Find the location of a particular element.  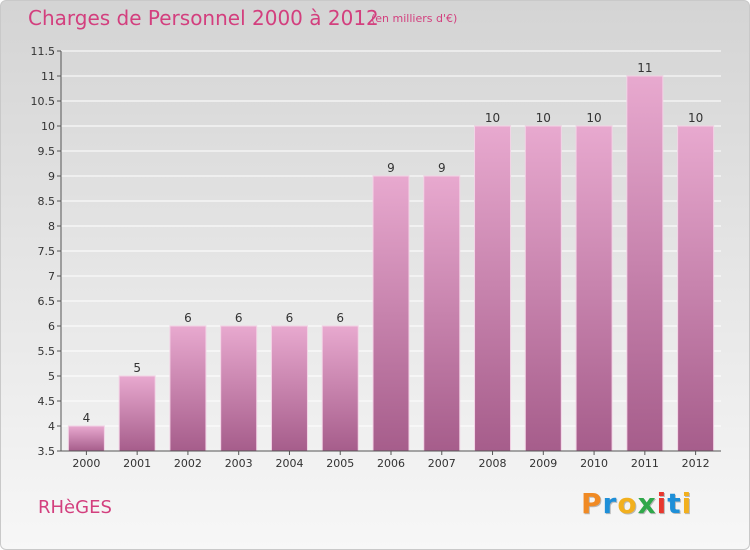

x-tick-label: 2010 is located at coordinates (594, 463).